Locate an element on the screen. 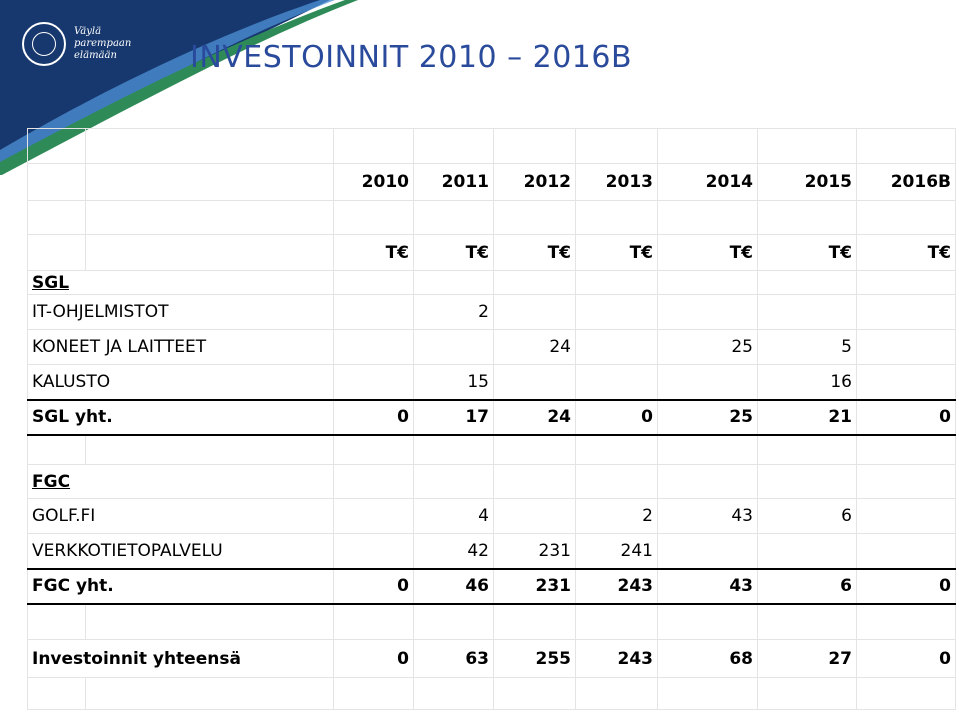 The width and height of the screenshot is (959, 715). section-heading: FGC is located at coordinates (180, 481).